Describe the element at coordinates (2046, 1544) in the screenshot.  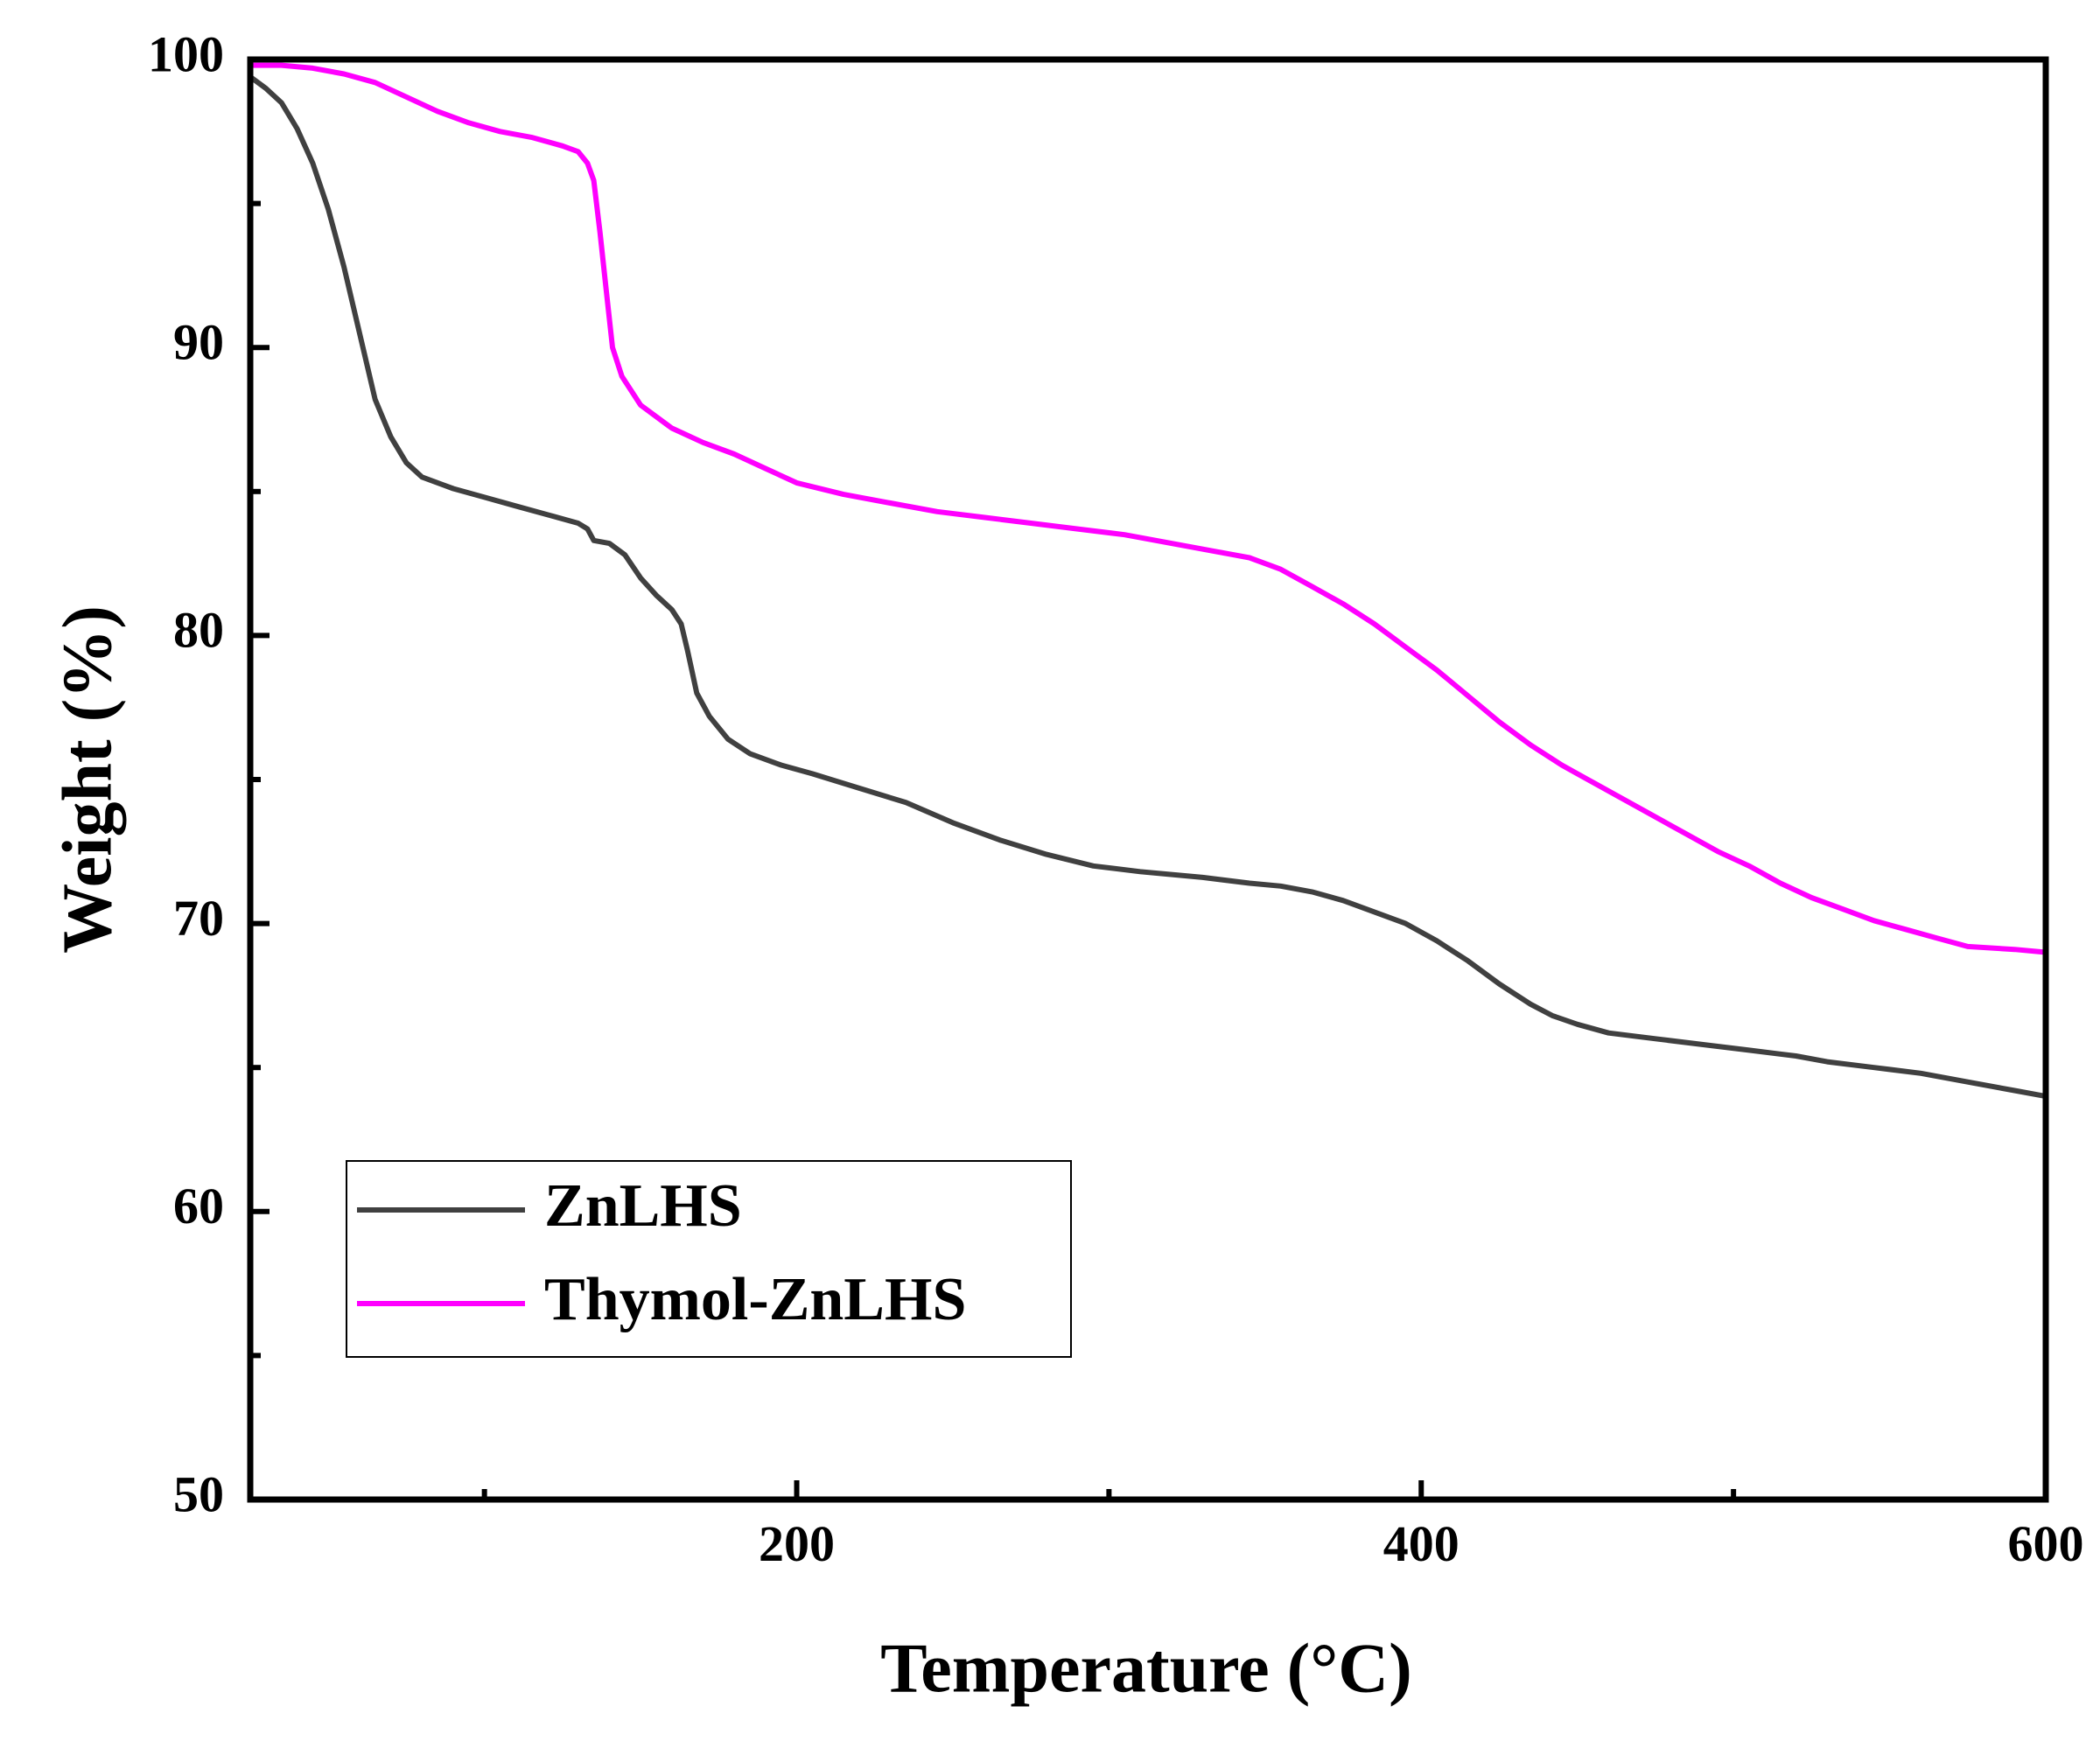
I see `x-tick-label-600: 600` at that location.